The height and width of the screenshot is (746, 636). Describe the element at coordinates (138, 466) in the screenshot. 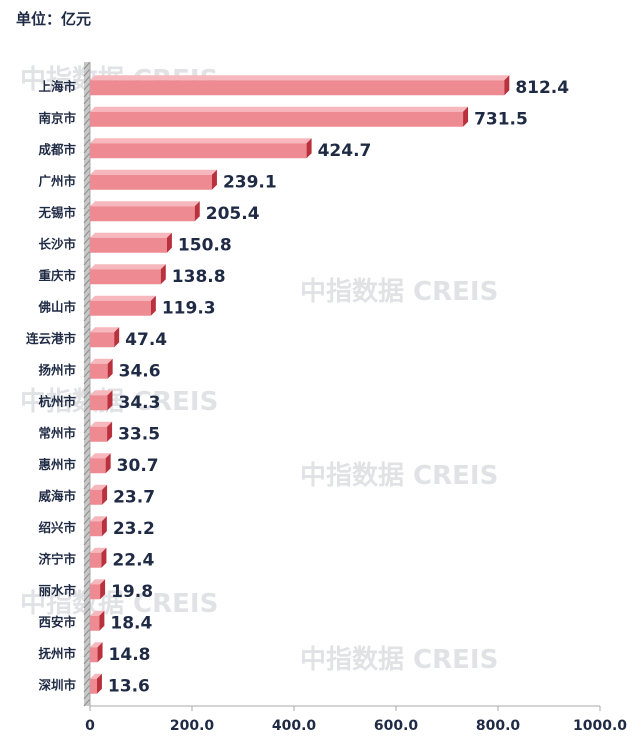

I see `value-label: 30.7` at that location.